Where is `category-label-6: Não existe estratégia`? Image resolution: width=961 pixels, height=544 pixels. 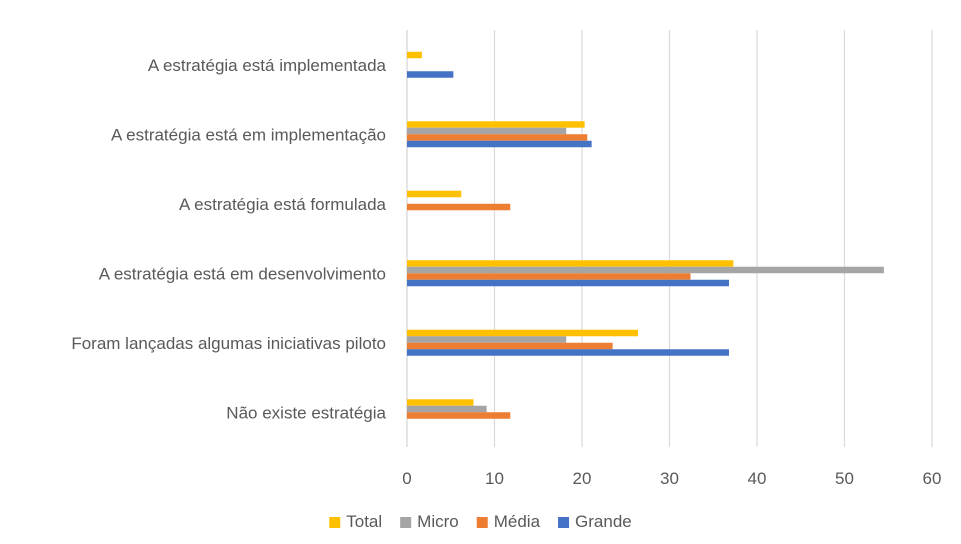
category-label-6: Não existe estratégia is located at coordinates (306, 412).